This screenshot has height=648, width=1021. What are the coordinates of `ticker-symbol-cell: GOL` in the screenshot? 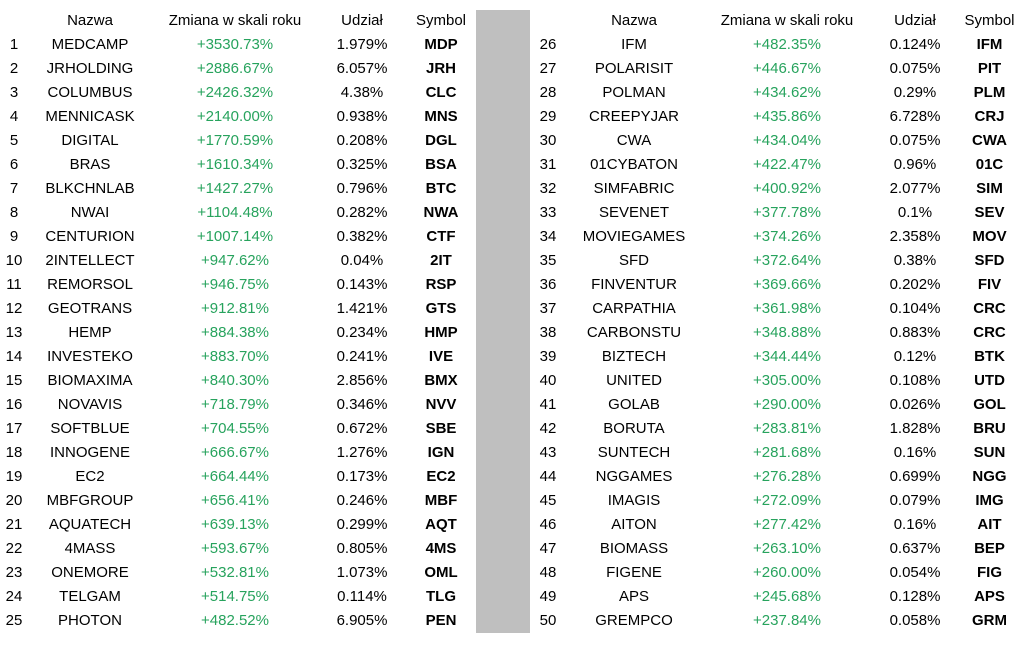 It's located at (989, 404).